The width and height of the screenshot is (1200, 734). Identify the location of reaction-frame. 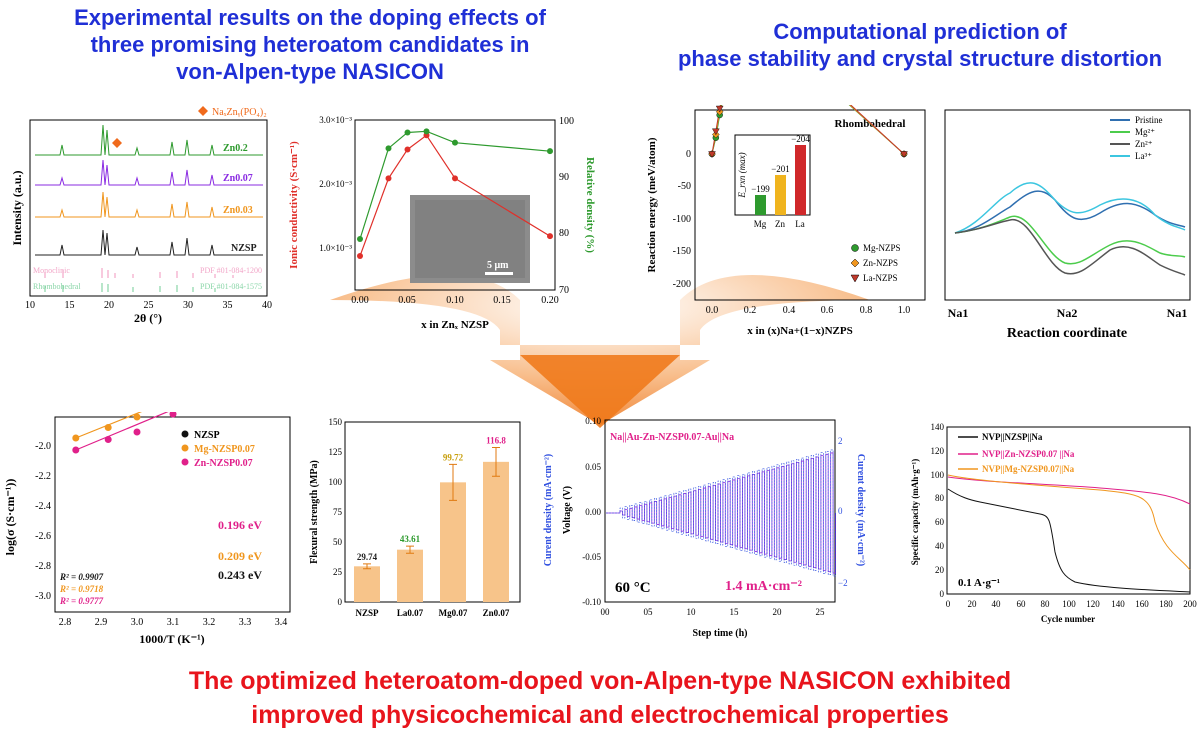
(810, 205).